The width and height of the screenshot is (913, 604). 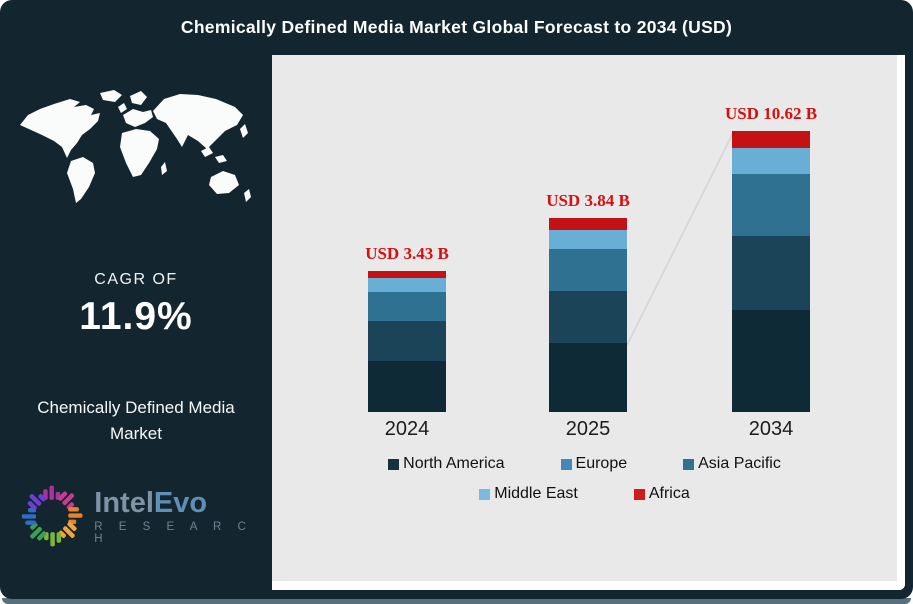 I want to click on legend-swatch-europe, so click(x=566, y=464).